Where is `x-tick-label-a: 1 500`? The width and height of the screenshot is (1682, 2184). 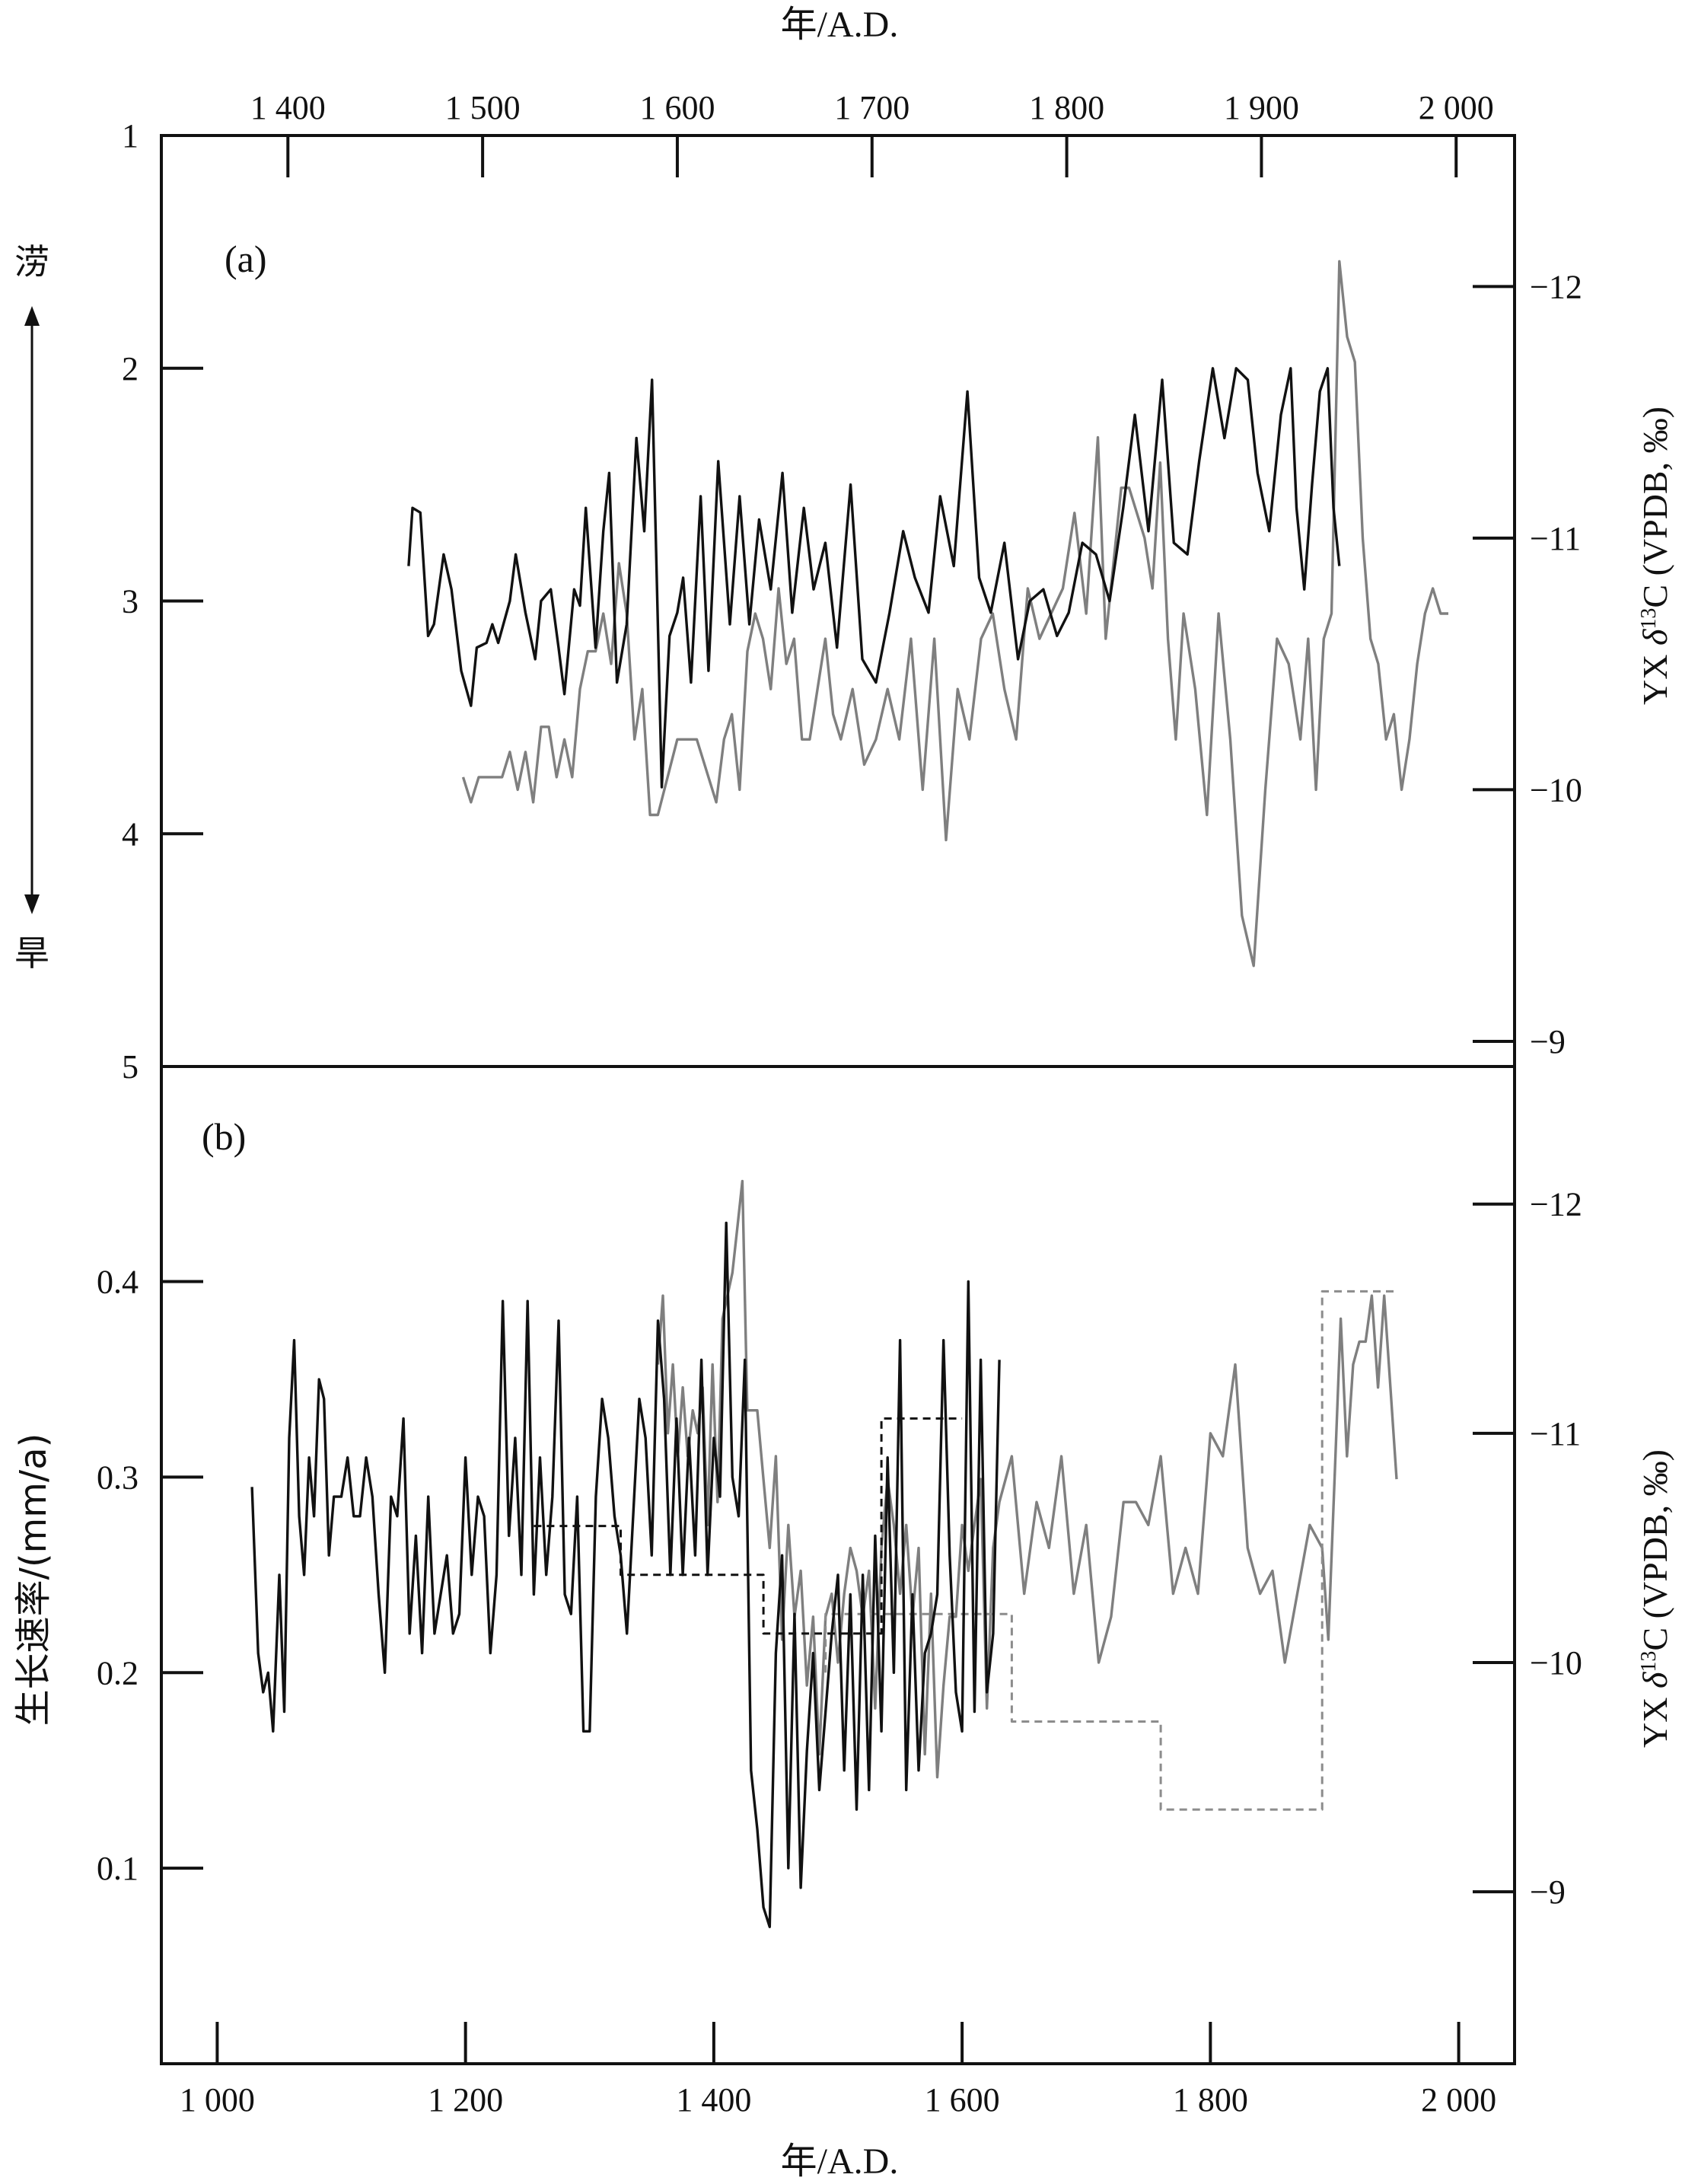
x-tick-label-a: 1 500 is located at coordinates (483, 107).